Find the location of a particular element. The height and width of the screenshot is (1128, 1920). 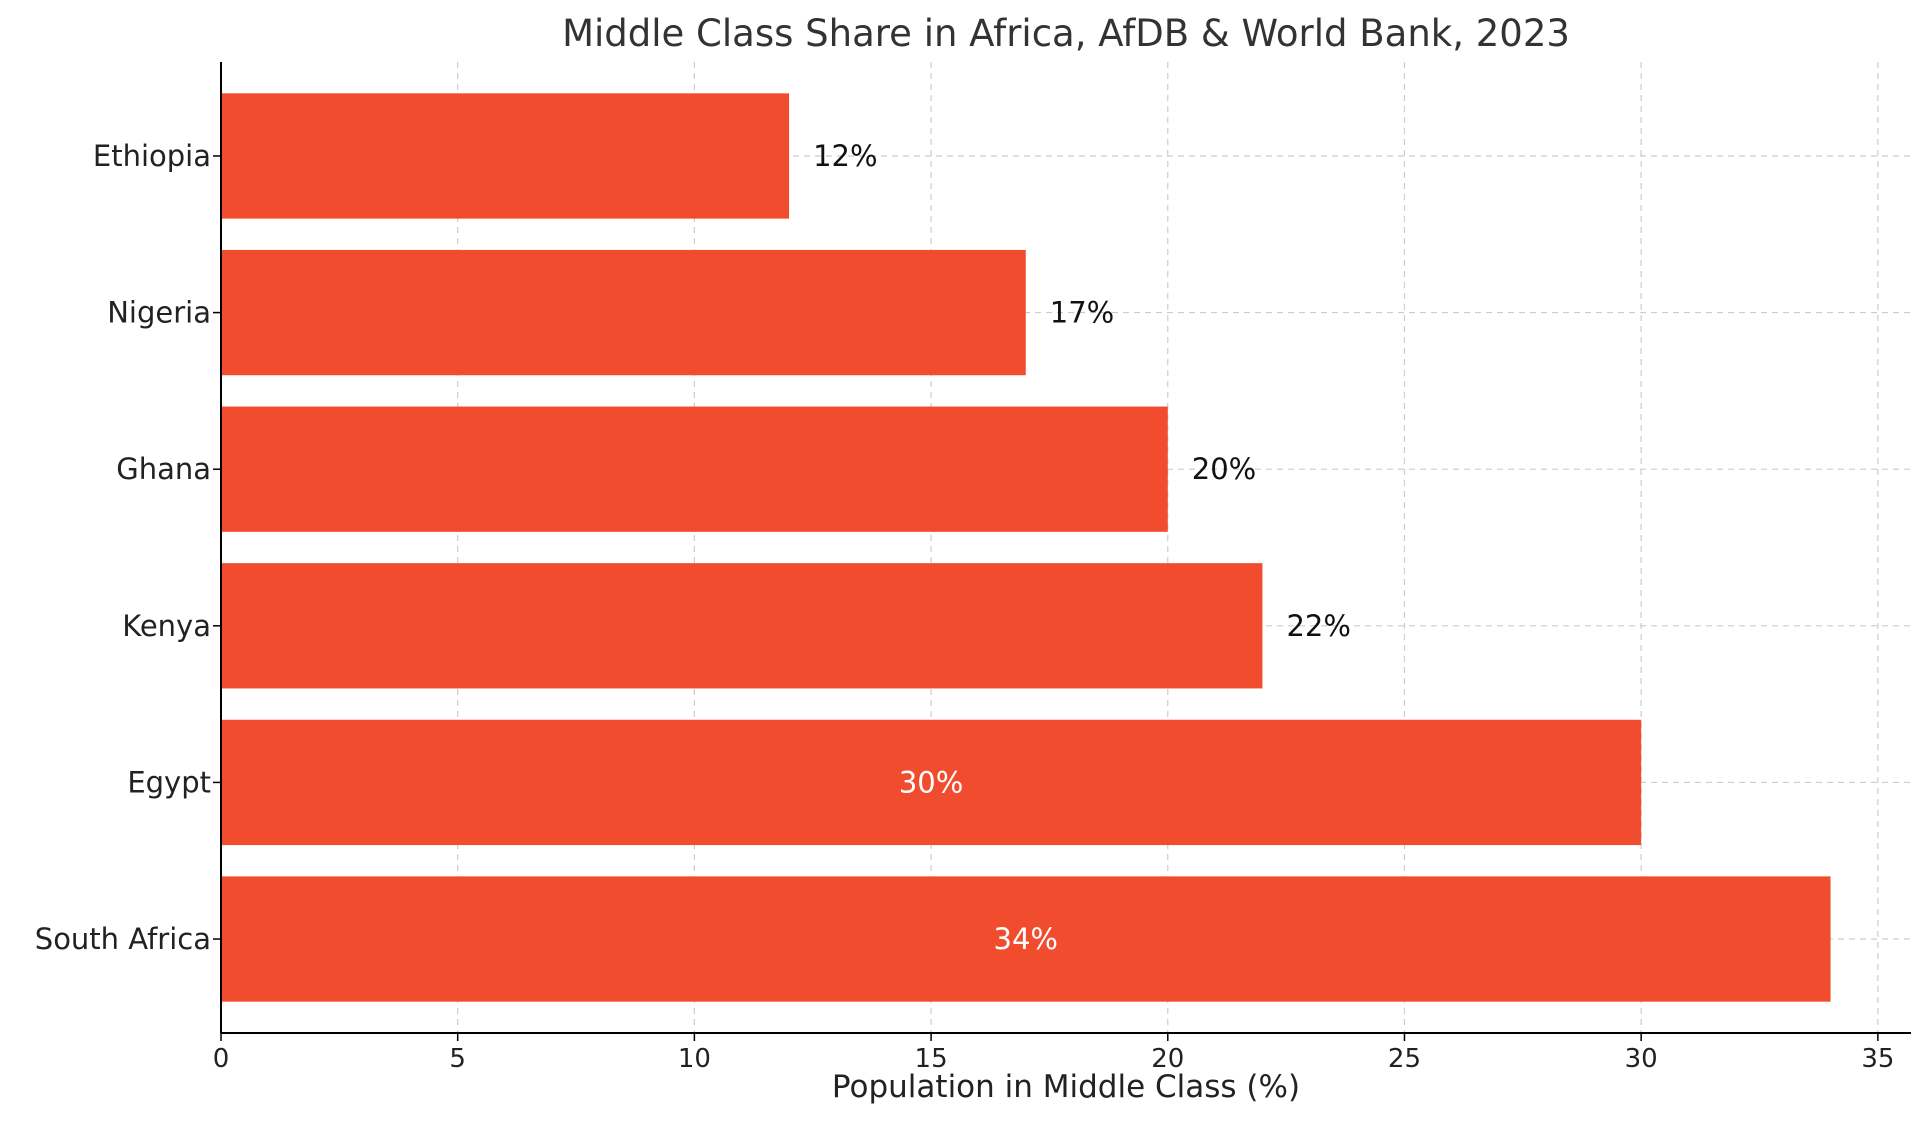

data-label: 30% is located at coordinates (931, 782).